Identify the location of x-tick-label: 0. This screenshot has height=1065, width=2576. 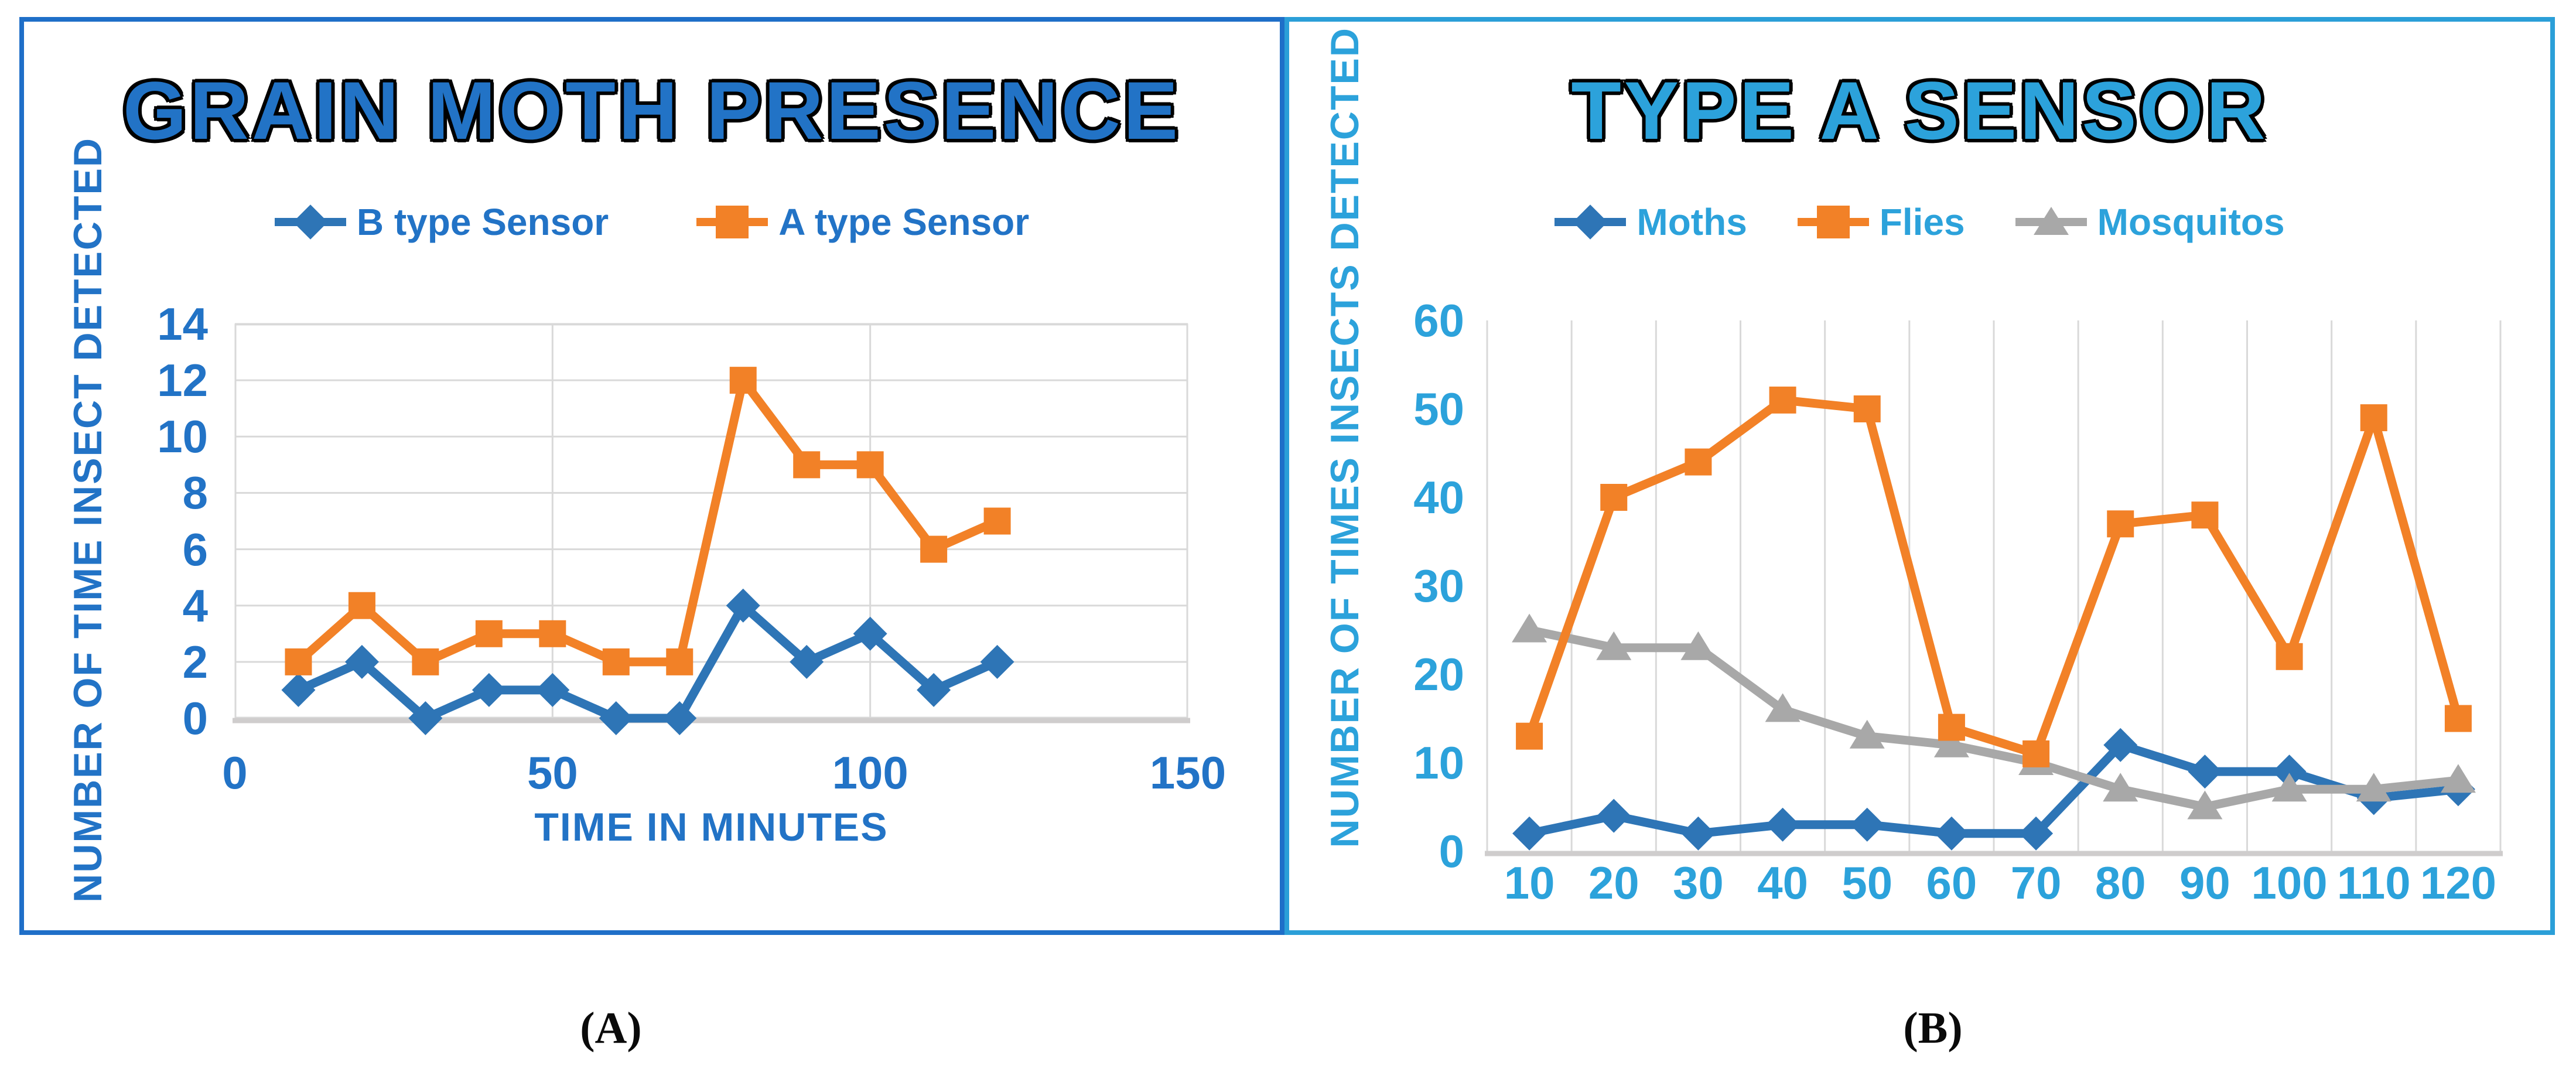
(235, 772).